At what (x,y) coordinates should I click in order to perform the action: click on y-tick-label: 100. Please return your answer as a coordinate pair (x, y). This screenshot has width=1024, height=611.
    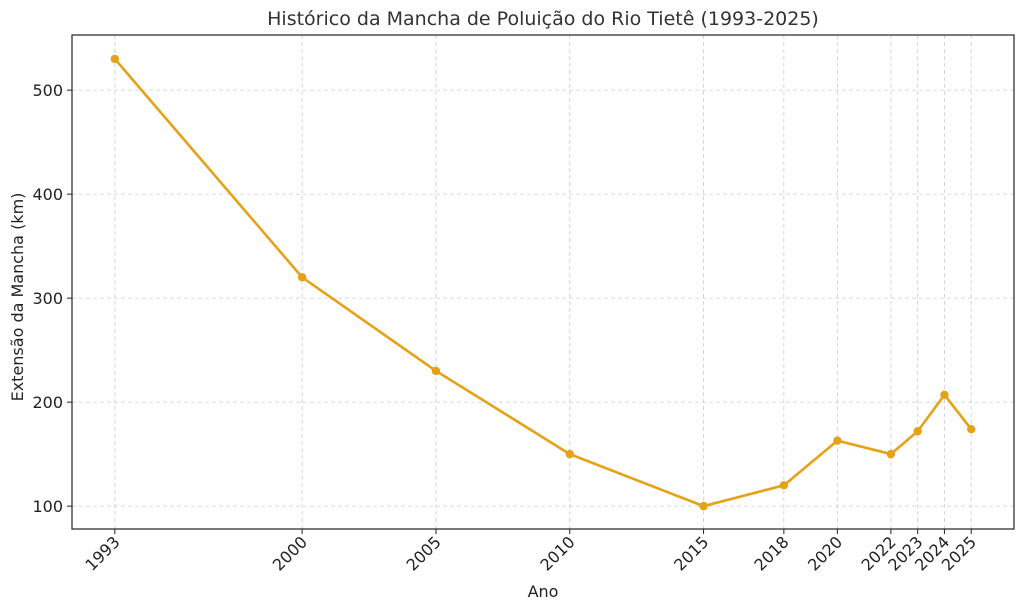
    Looking at the image, I should click on (47, 506).